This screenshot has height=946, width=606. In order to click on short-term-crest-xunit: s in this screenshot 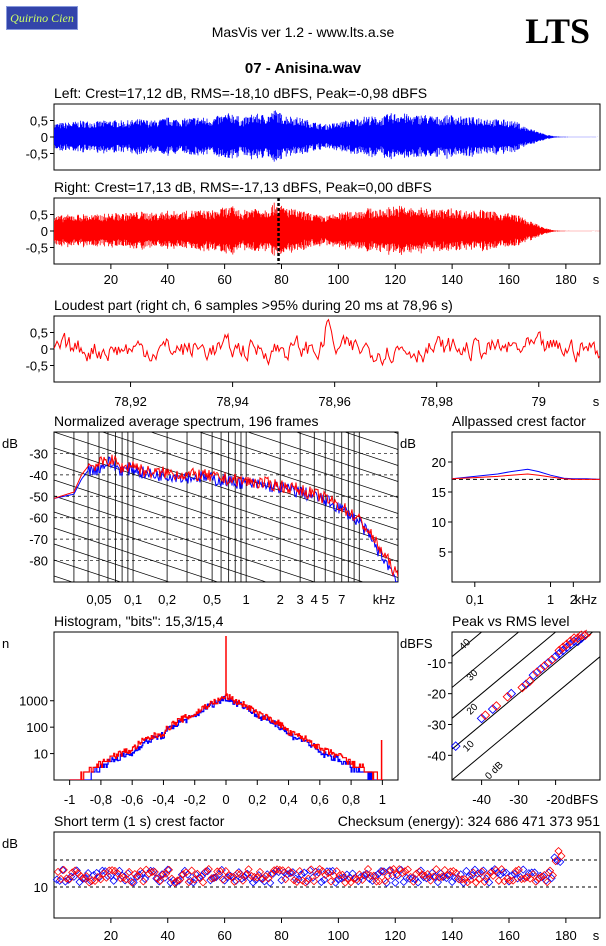, I will do `click(596, 935)`.